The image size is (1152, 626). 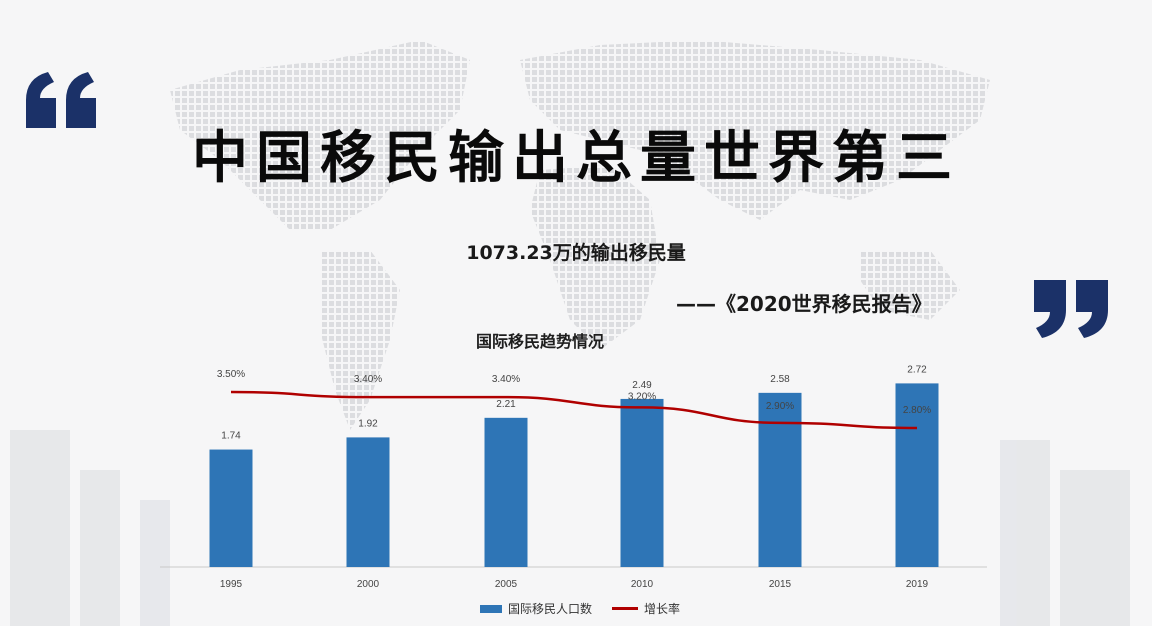 I want to click on chart-title: 国际移民趋势情况, so click(x=539, y=341).